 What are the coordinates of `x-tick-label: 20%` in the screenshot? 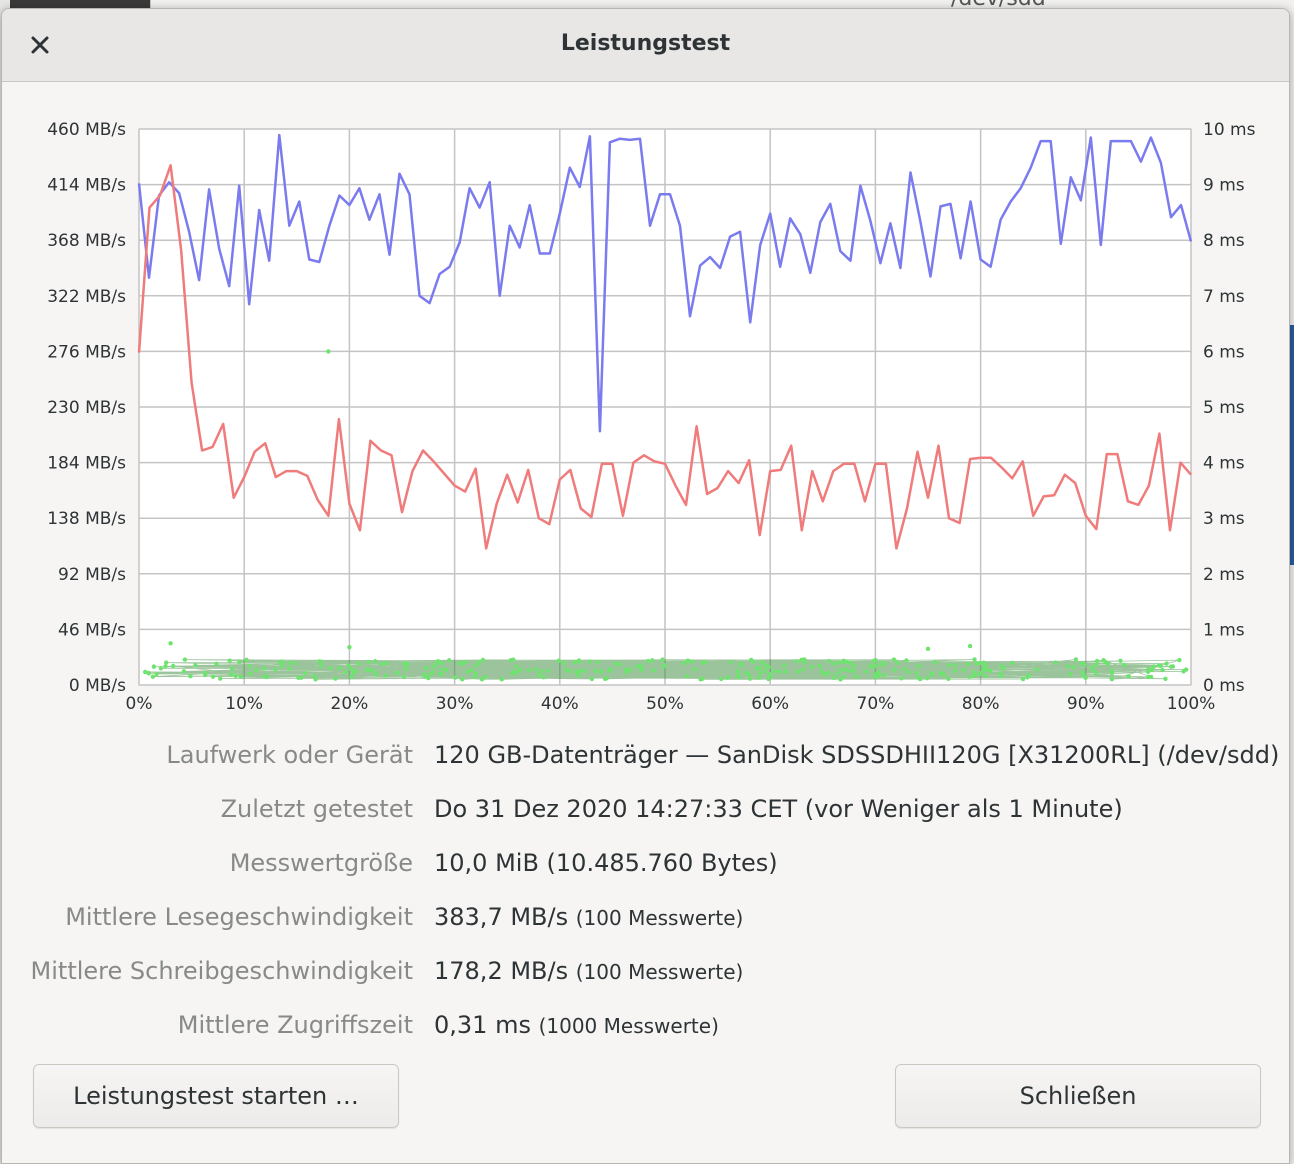 It's located at (350, 704).